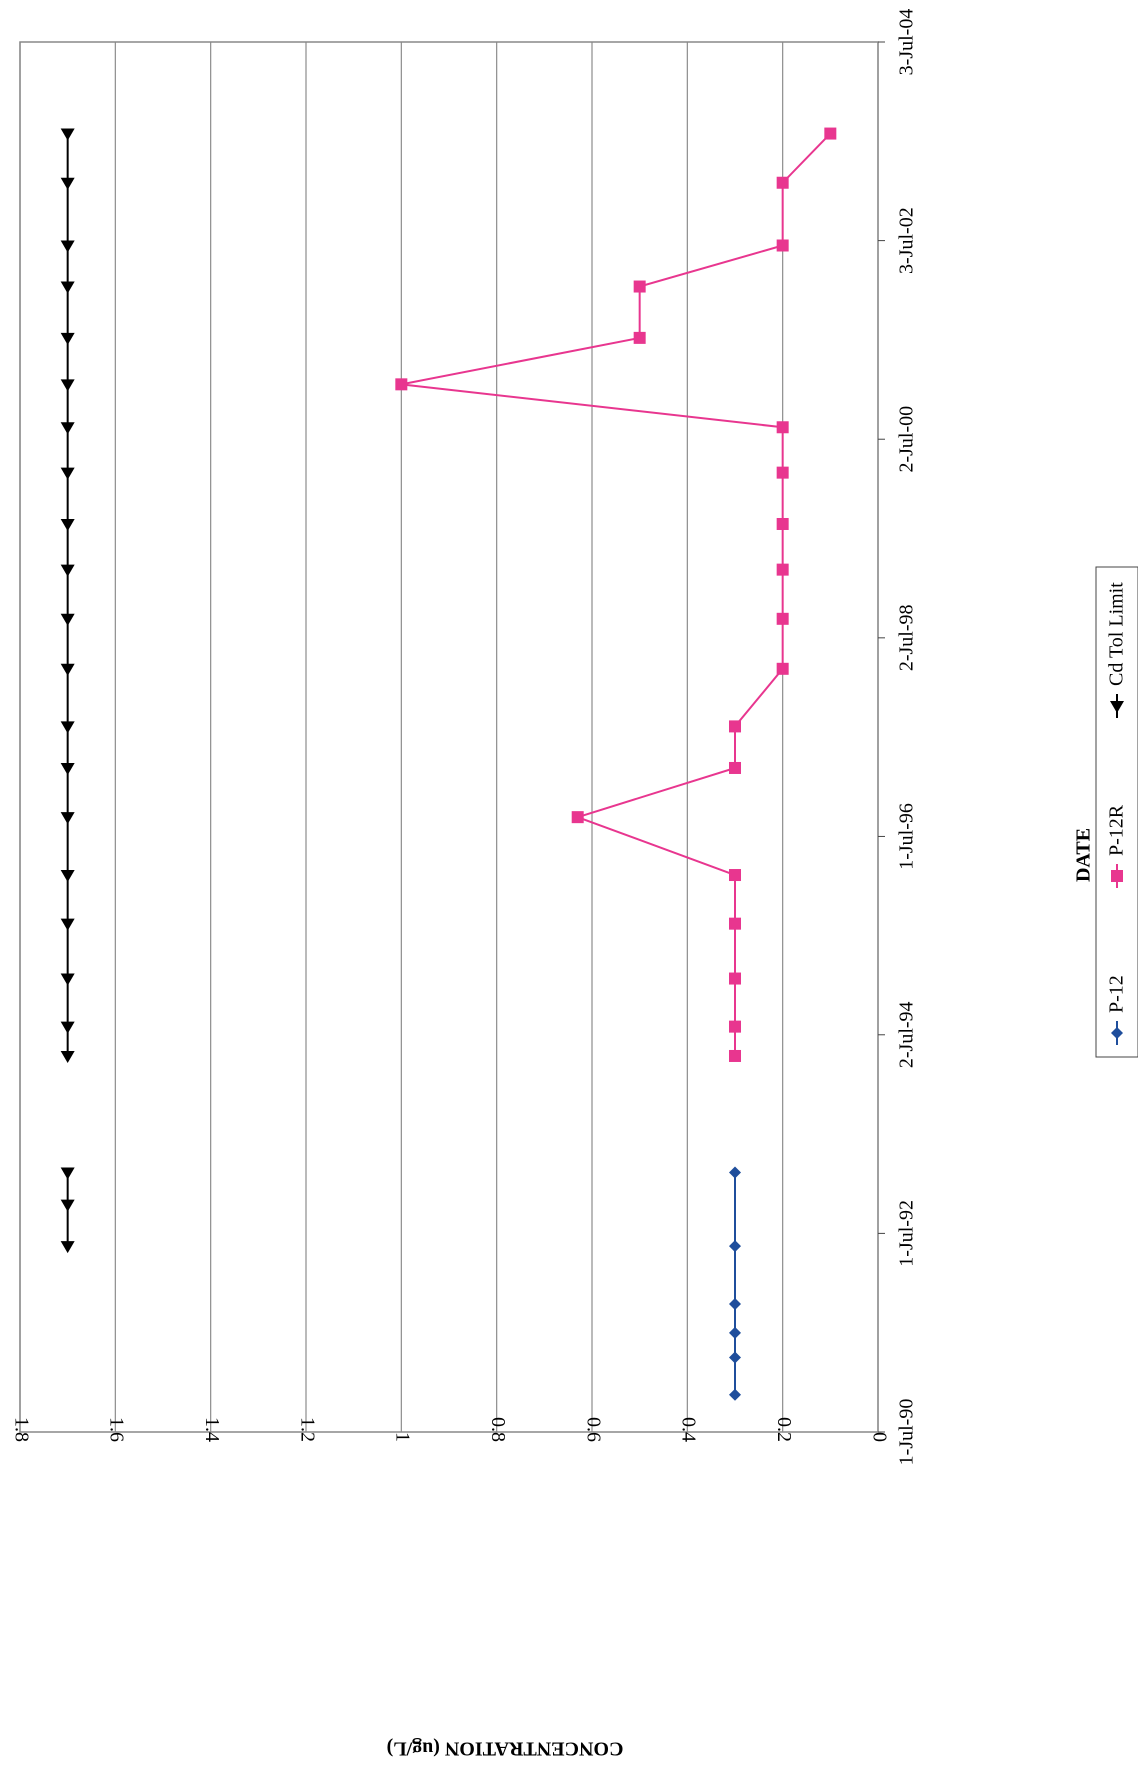 Image resolution: width=1138 pixels, height=1769 pixels. Describe the element at coordinates (117, 1429) in the screenshot. I see `y-tick-label: 1.6` at that location.